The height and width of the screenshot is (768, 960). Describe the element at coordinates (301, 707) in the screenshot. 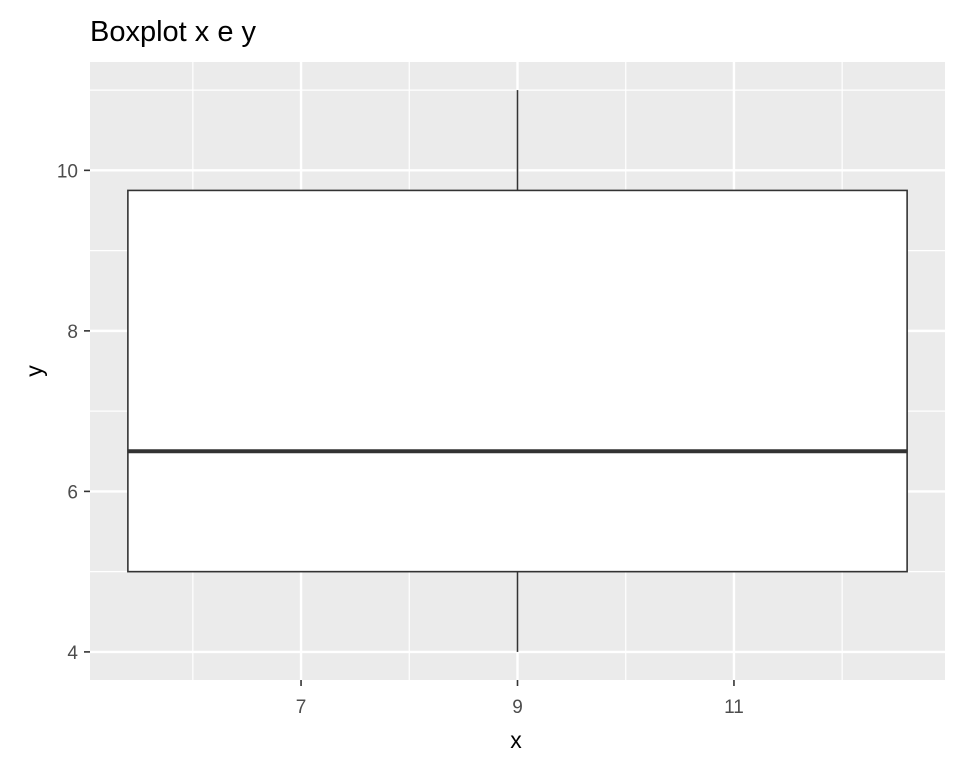

I see `x-tick-label: 7` at that location.